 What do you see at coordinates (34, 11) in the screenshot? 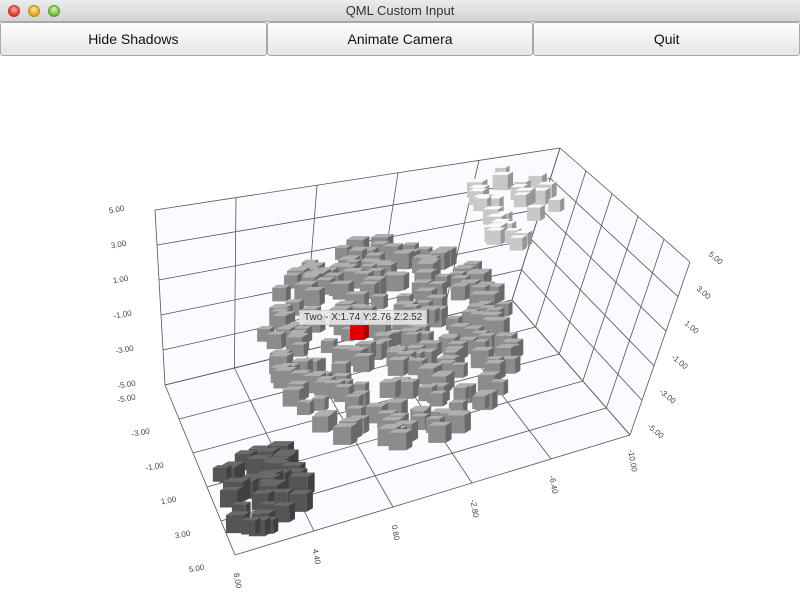
I see `minimize-window-button` at bounding box center [34, 11].